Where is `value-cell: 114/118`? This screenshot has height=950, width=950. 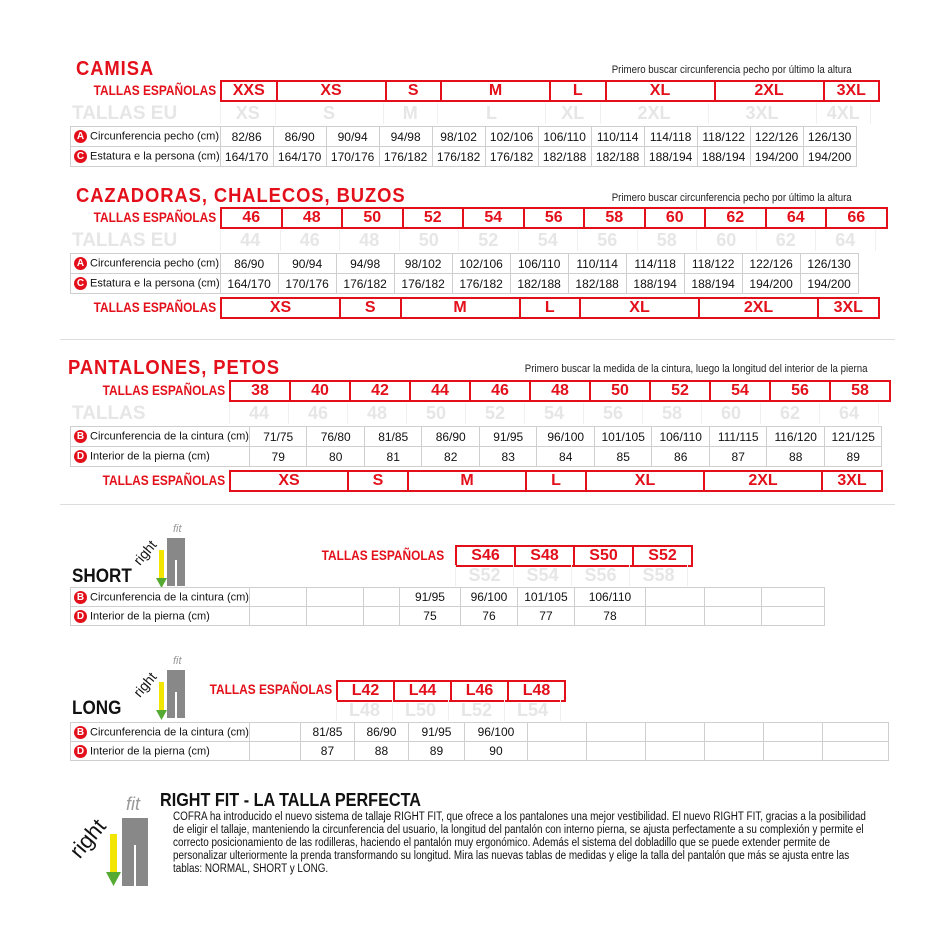 value-cell: 114/118 is located at coordinates (655, 263).